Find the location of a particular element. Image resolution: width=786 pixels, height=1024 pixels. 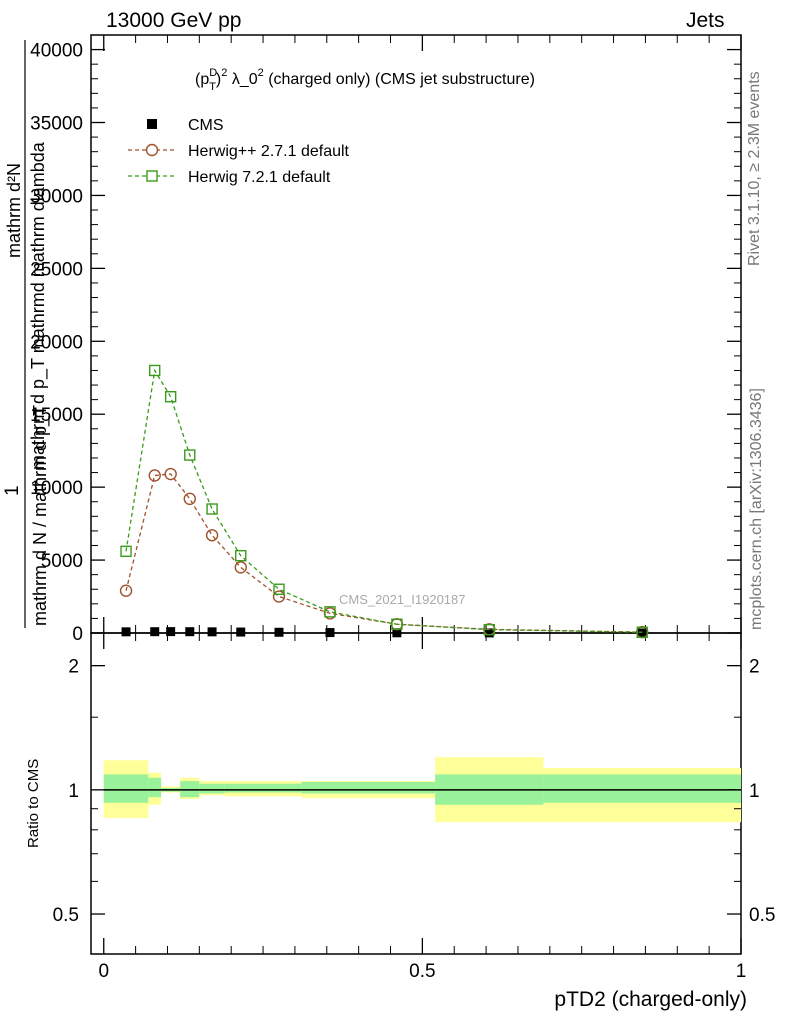

main-y-tick-label: 40000 is located at coordinates (56, 51).